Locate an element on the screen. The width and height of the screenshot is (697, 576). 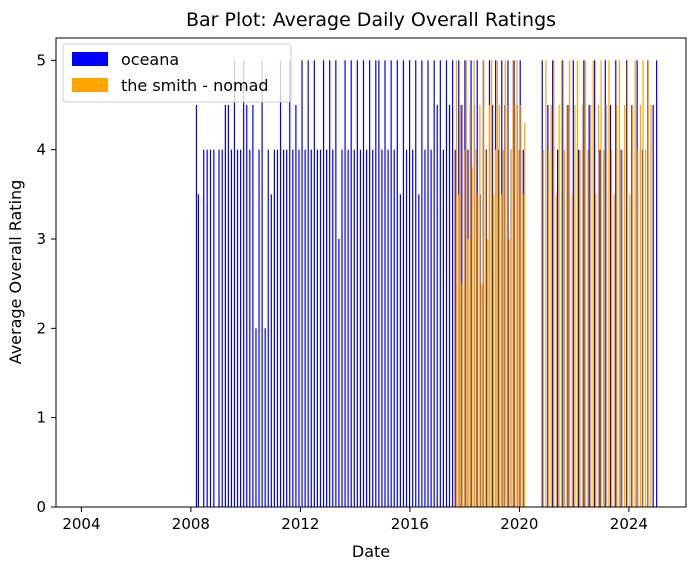
x-tick-label: 2024 is located at coordinates (629, 524).